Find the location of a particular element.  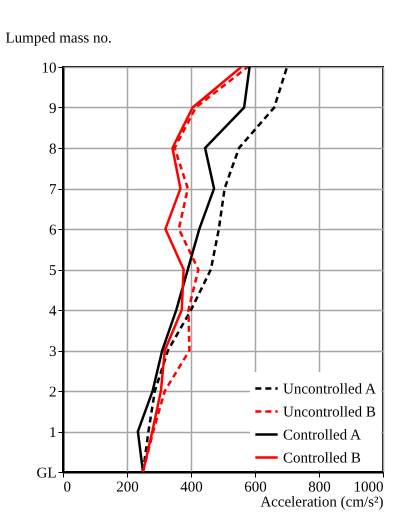

y-tick-label: 1 is located at coordinates (52, 433).